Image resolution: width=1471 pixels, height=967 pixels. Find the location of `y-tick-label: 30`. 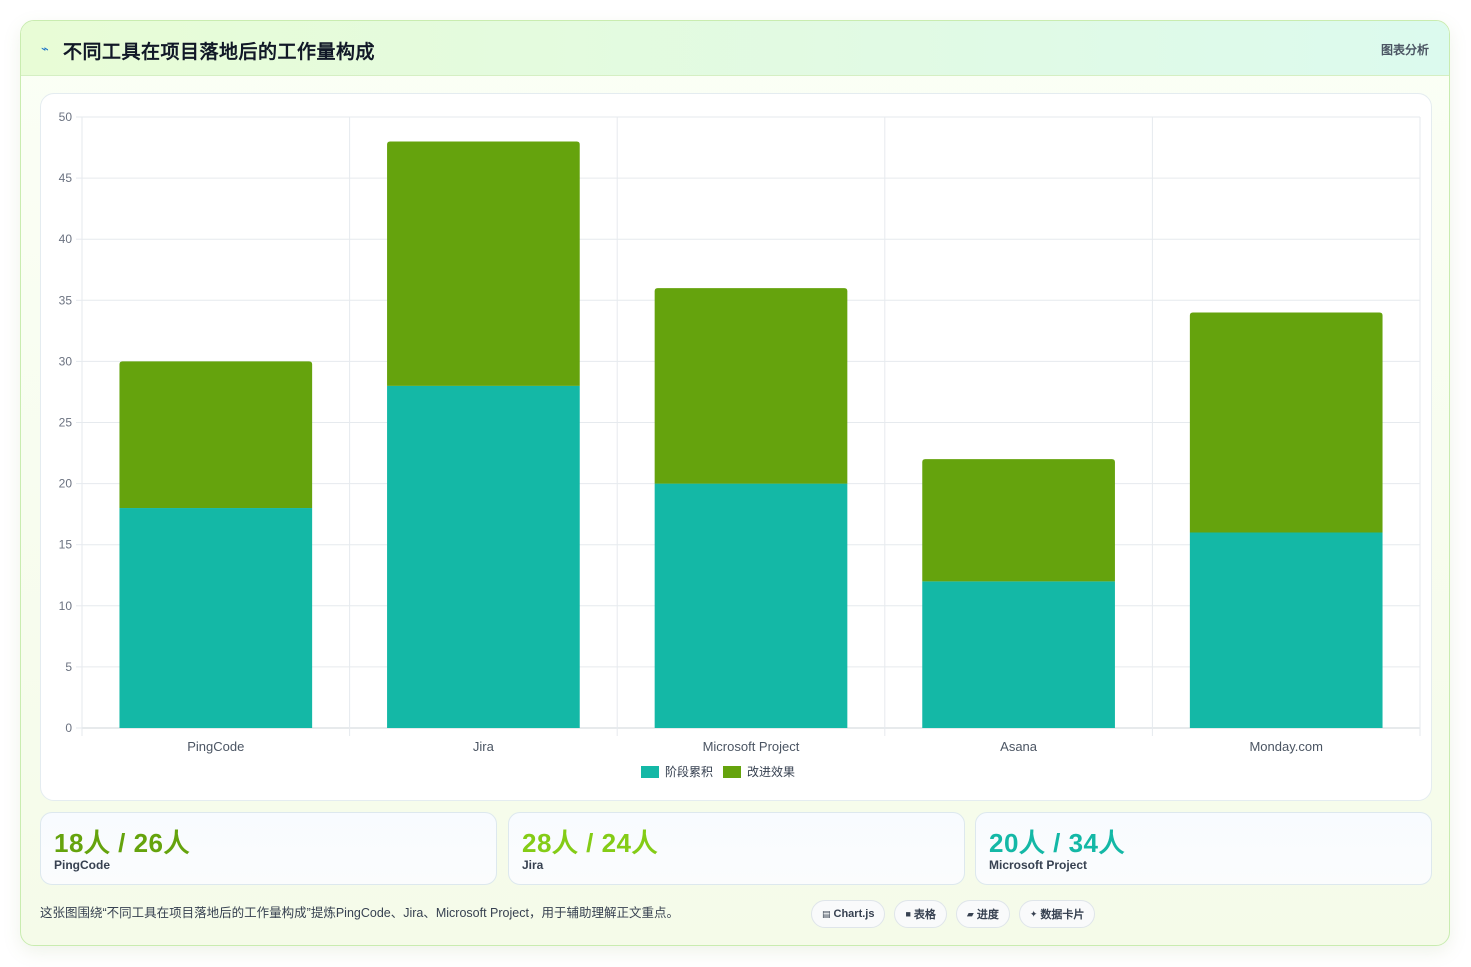

y-tick-label: 30 is located at coordinates (66, 361).